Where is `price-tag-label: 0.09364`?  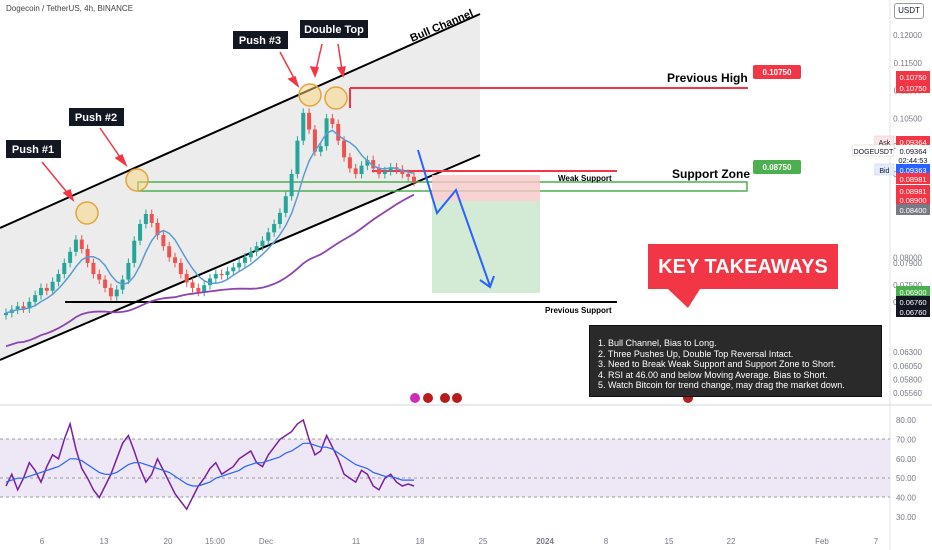 price-tag-label: 0.09364 is located at coordinates (912, 142).